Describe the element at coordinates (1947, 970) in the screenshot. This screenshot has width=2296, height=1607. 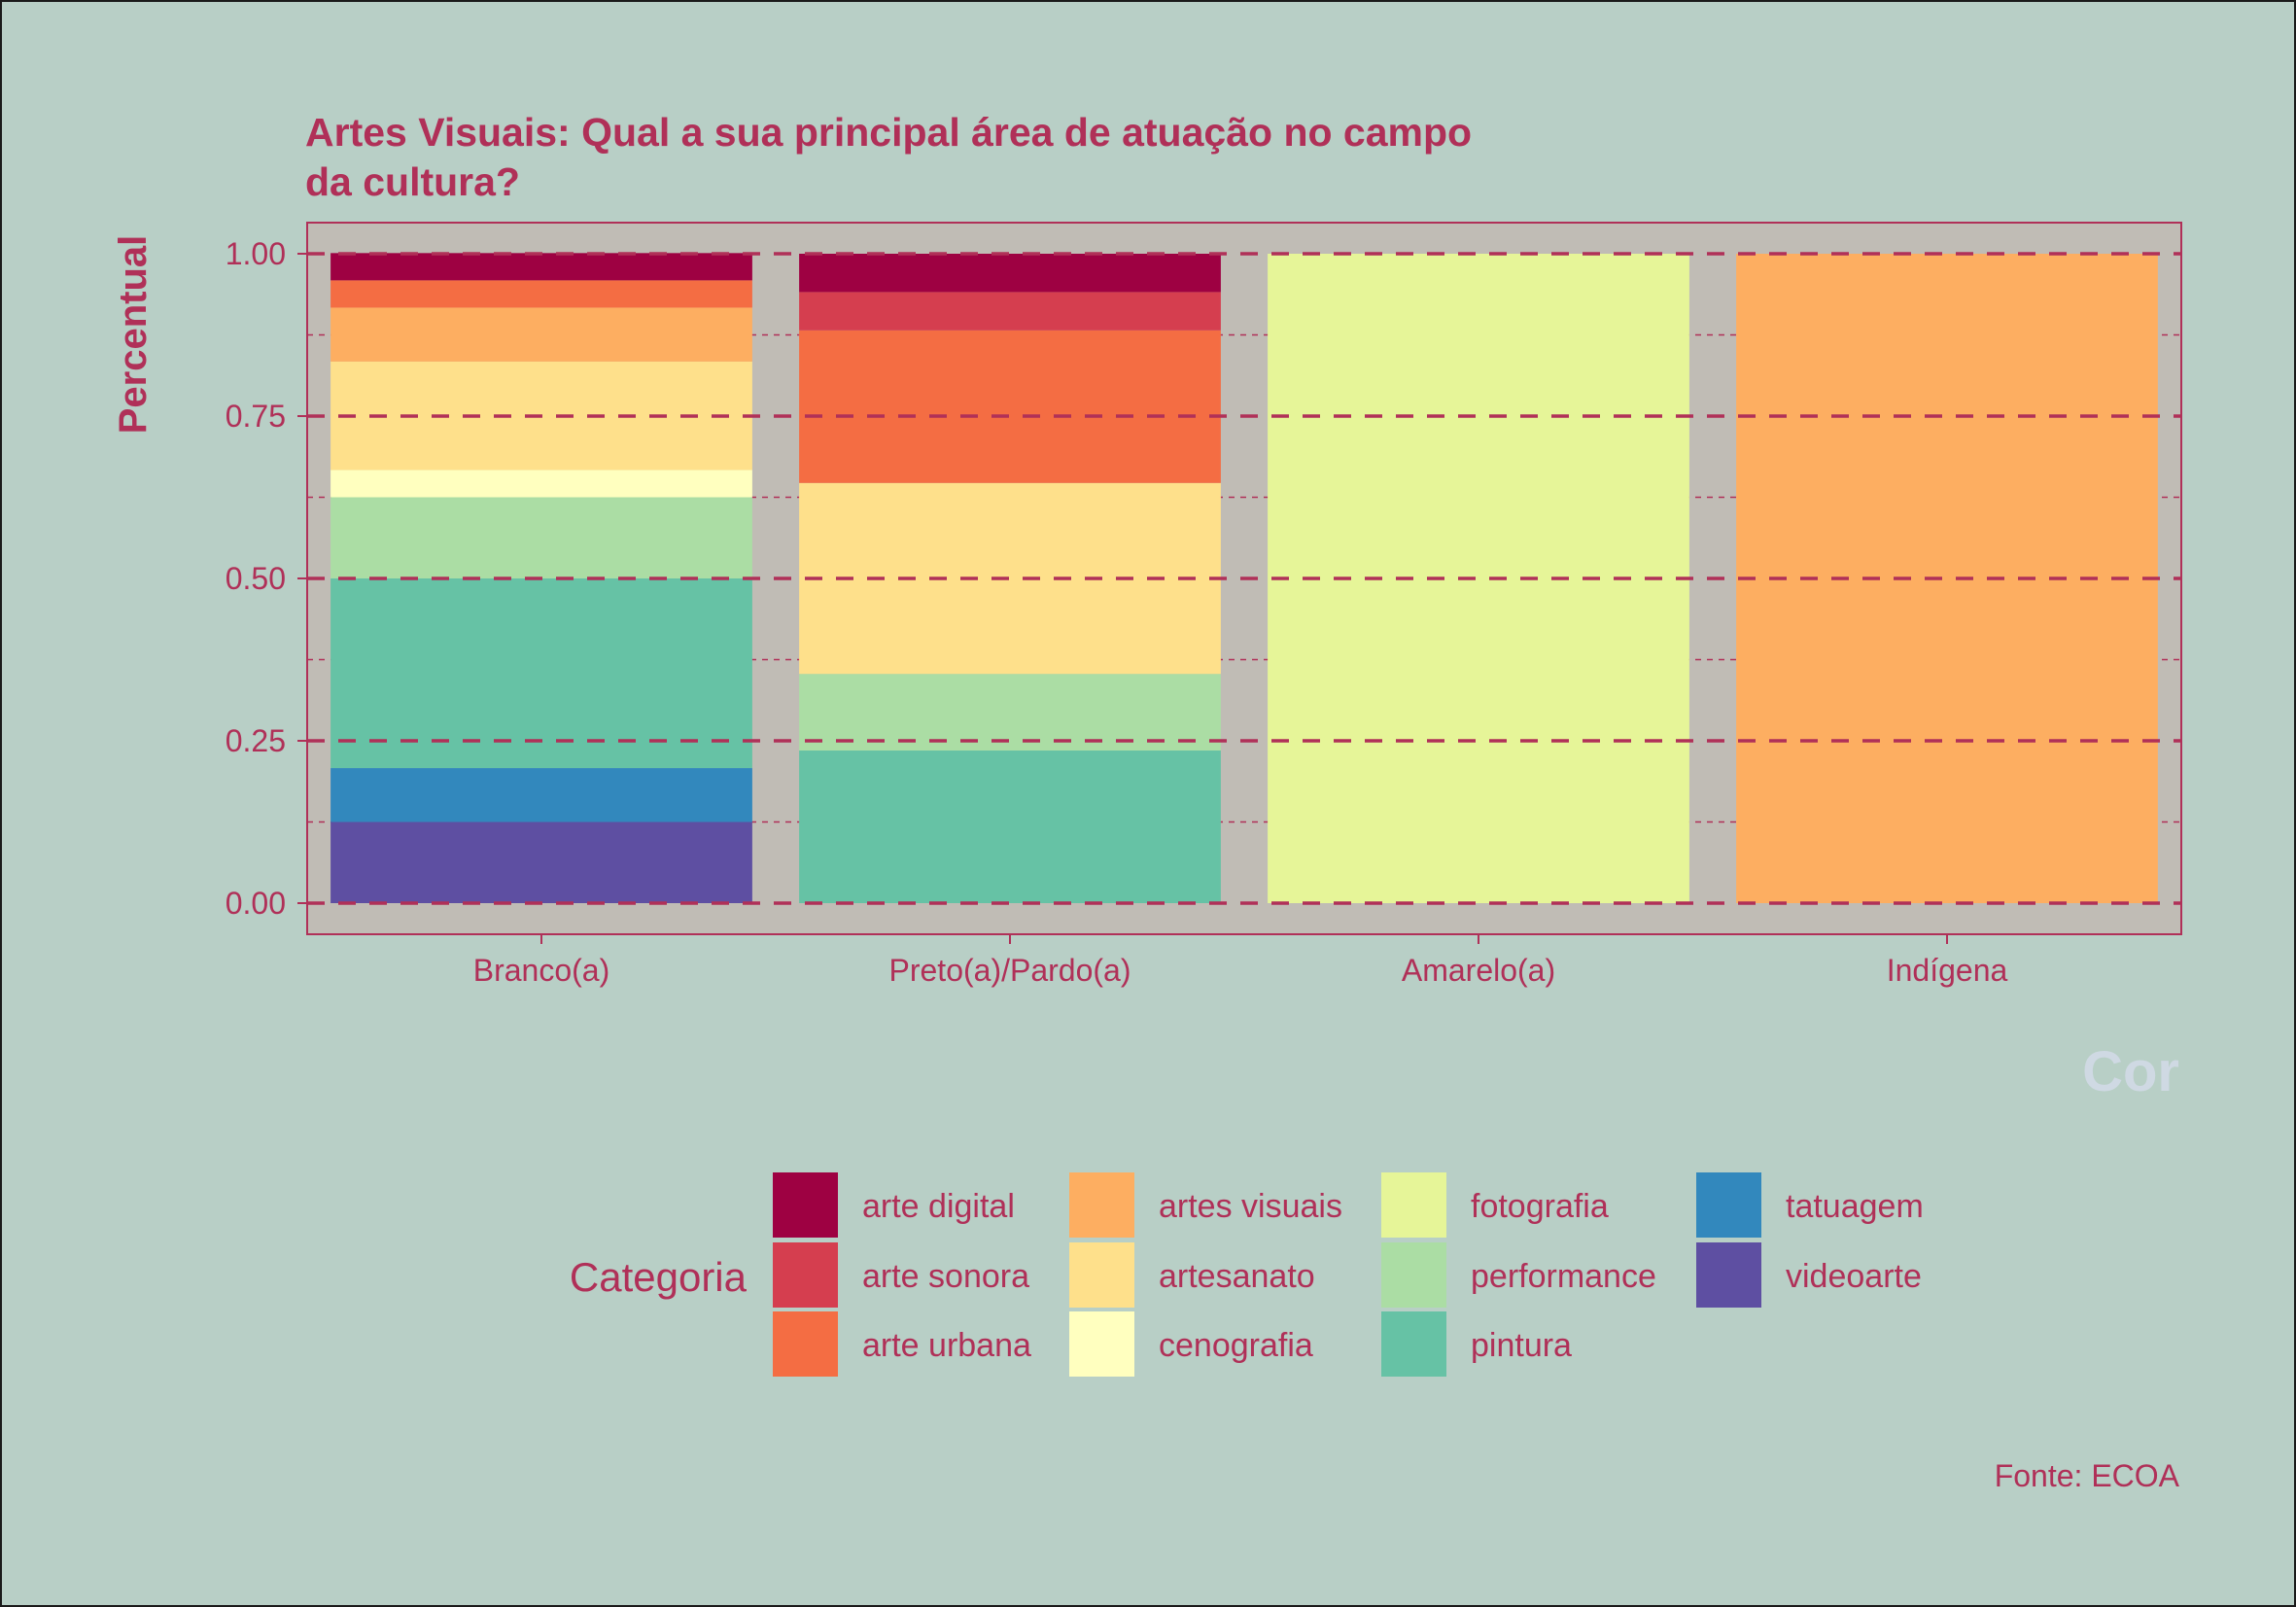
I see `x-tick-label: Indígena` at that location.